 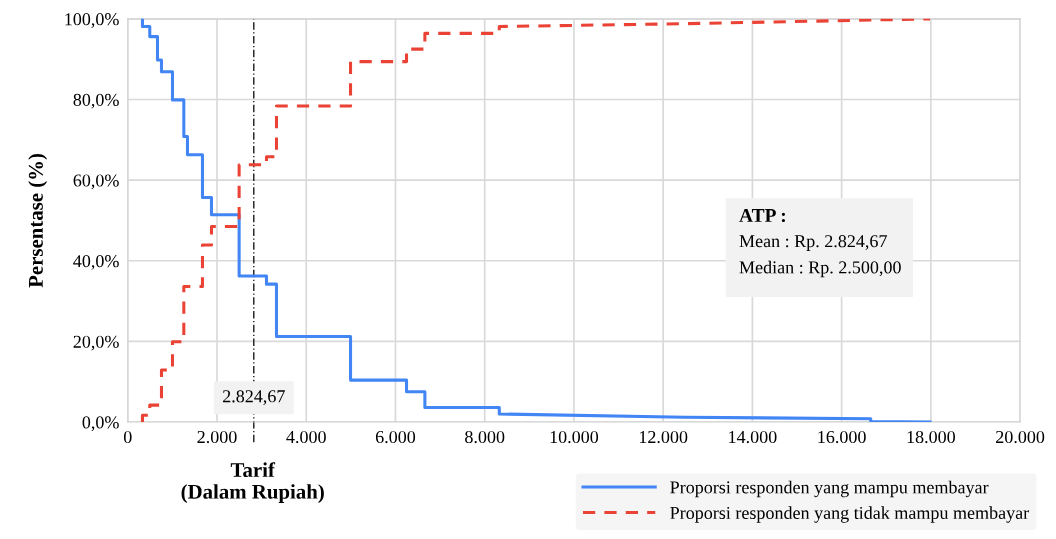 I want to click on annotation: ATP :, so click(x=762, y=216).